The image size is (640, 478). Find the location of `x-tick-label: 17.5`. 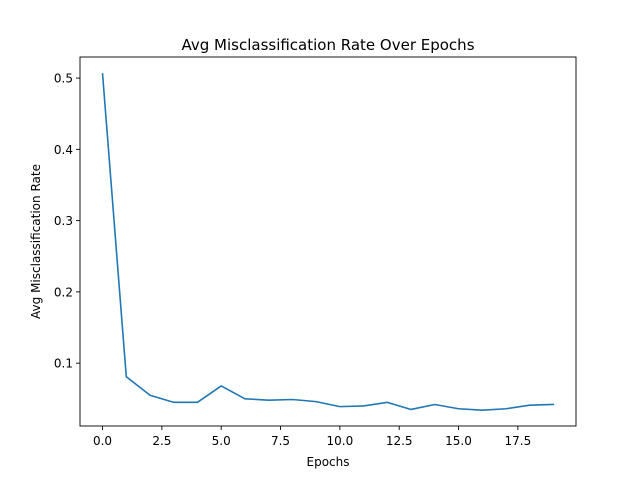

x-tick-label: 17.5 is located at coordinates (517, 441).